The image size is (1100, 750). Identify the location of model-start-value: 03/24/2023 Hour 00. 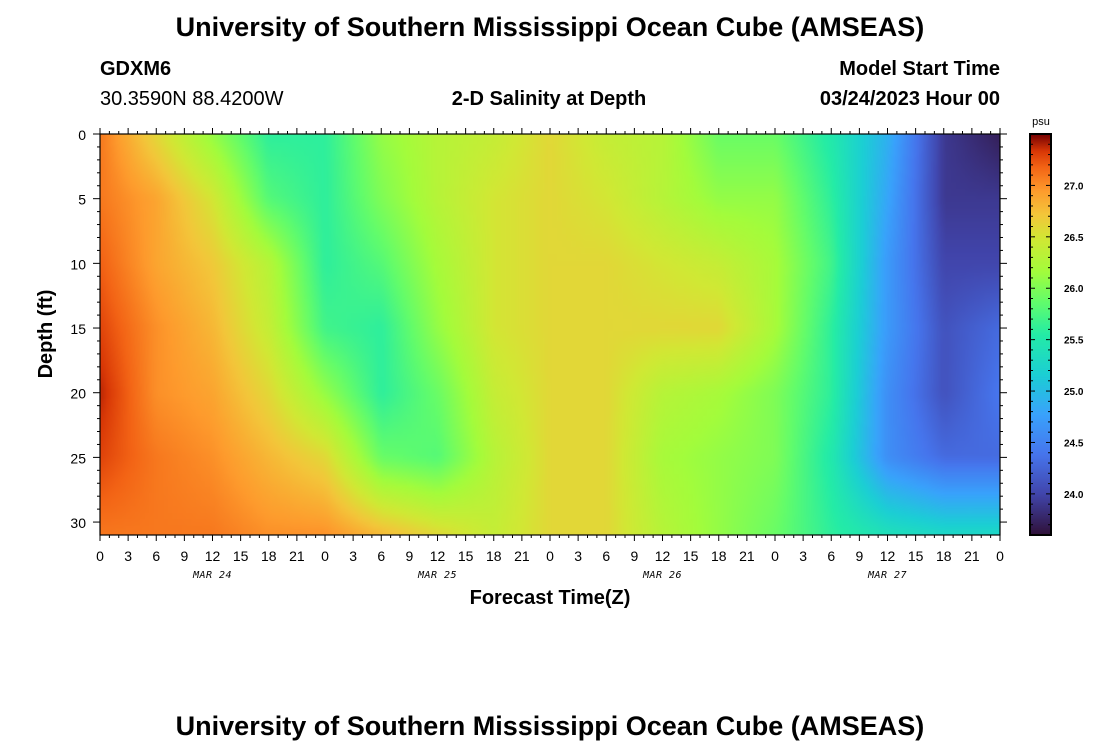
(910, 99).